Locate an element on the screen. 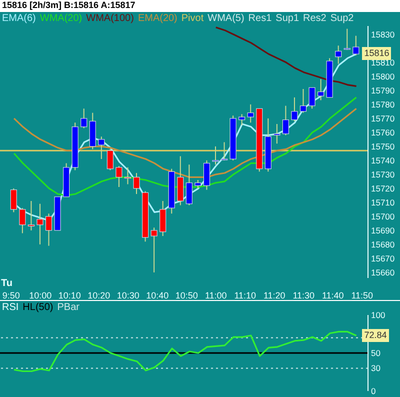 Image resolution: width=400 pixels, height=397 pixels. y-tick-label: 30 is located at coordinates (376, 368).